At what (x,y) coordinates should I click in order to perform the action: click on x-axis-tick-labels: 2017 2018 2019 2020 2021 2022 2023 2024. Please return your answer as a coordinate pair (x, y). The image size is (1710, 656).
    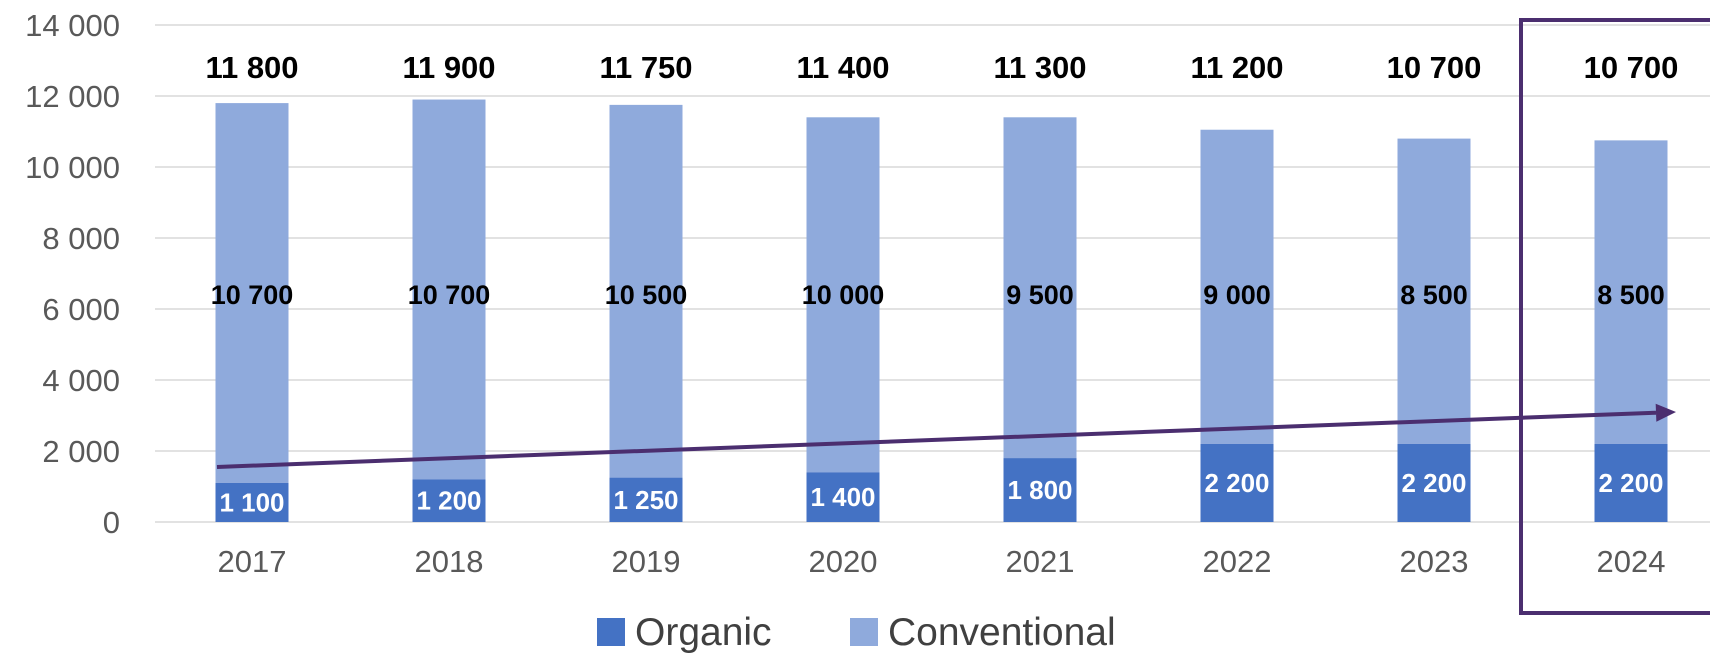
    Looking at the image, I should click on (942, 561).